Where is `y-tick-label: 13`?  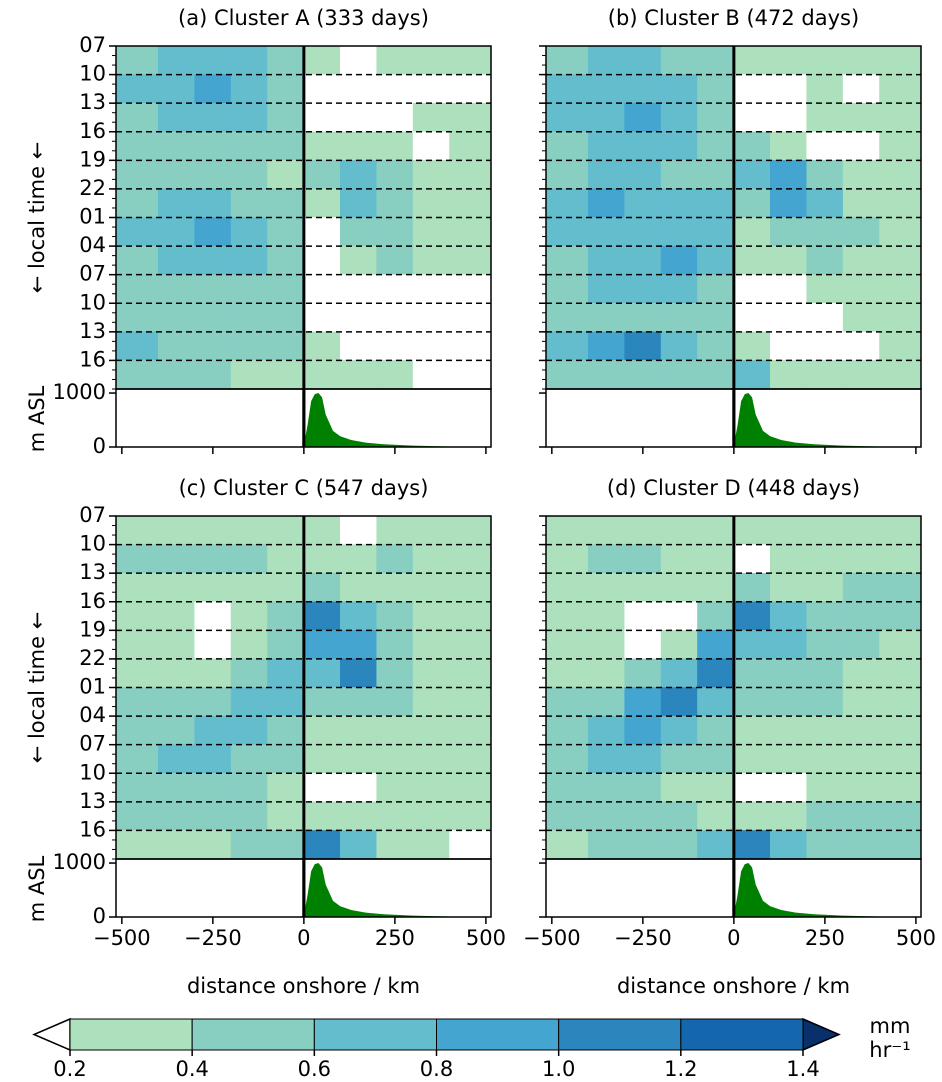
y-tick-label: 13 is located at coordinates (92, 331).